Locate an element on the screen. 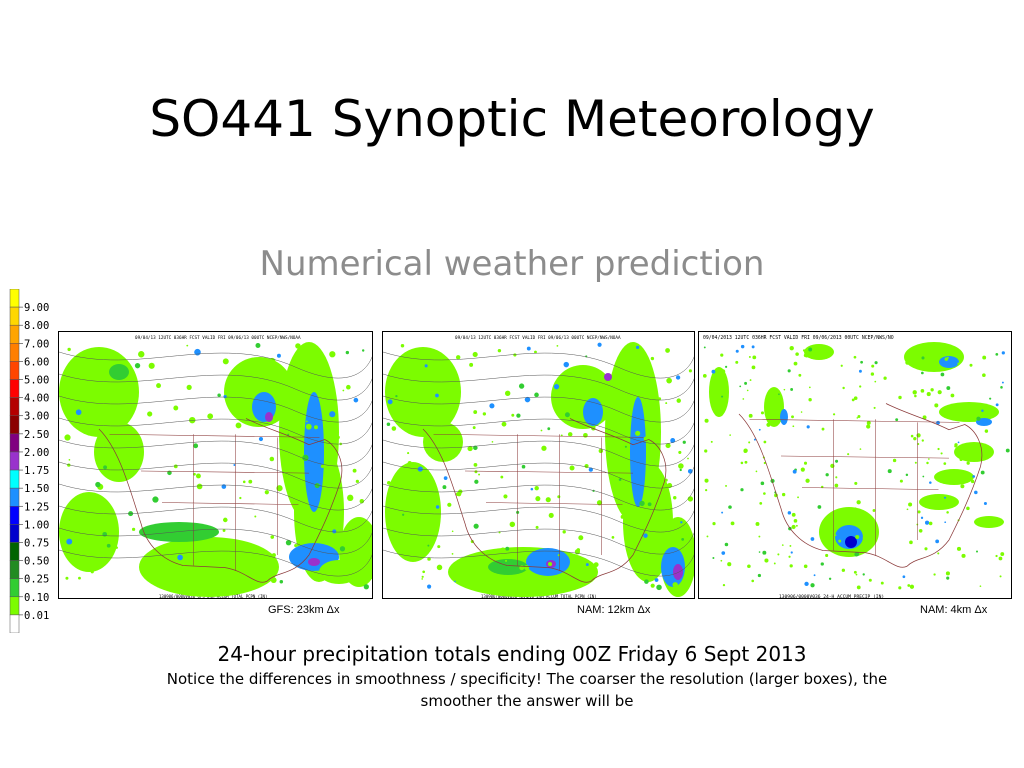  legend-level-label: 8.00 is located at coordinates (36, 326).